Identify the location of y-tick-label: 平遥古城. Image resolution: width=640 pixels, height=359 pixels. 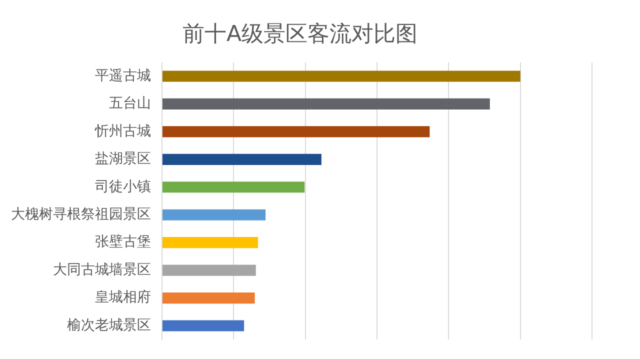
(123, 76).